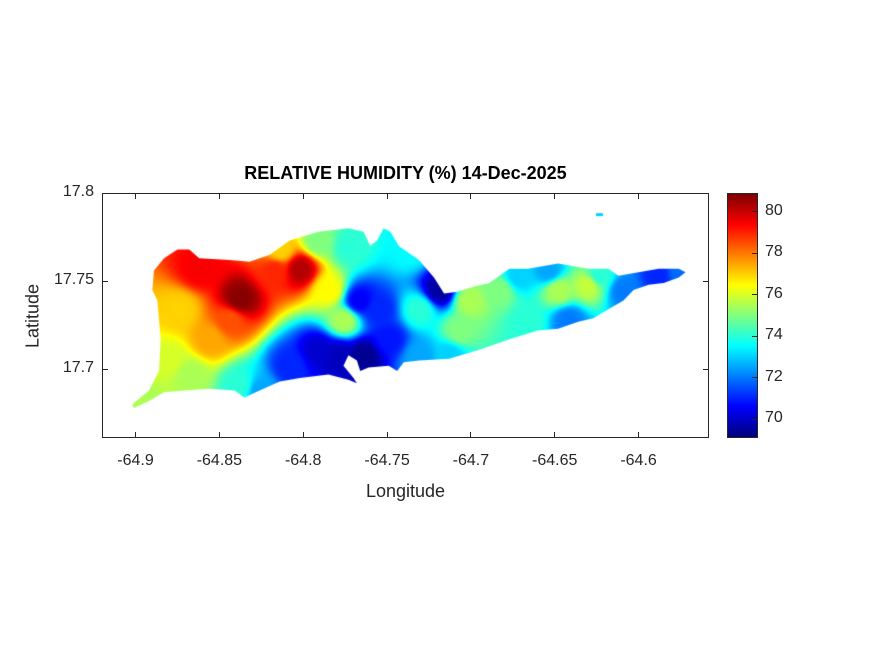  I want to click on colorbar, so click(742, 315).